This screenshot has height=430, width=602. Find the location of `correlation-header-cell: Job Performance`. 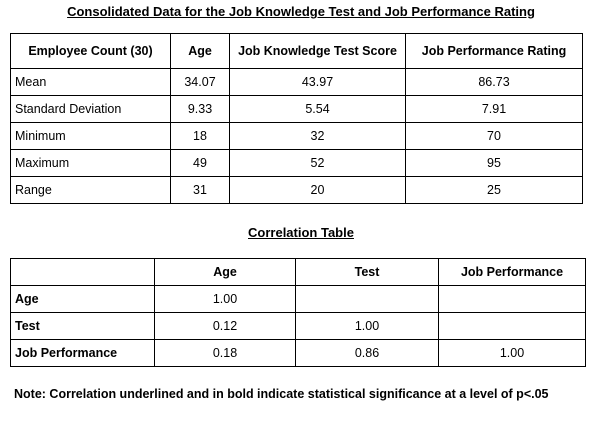

correlation-header-cell: Job Performance is located at coordinates (512, 272).